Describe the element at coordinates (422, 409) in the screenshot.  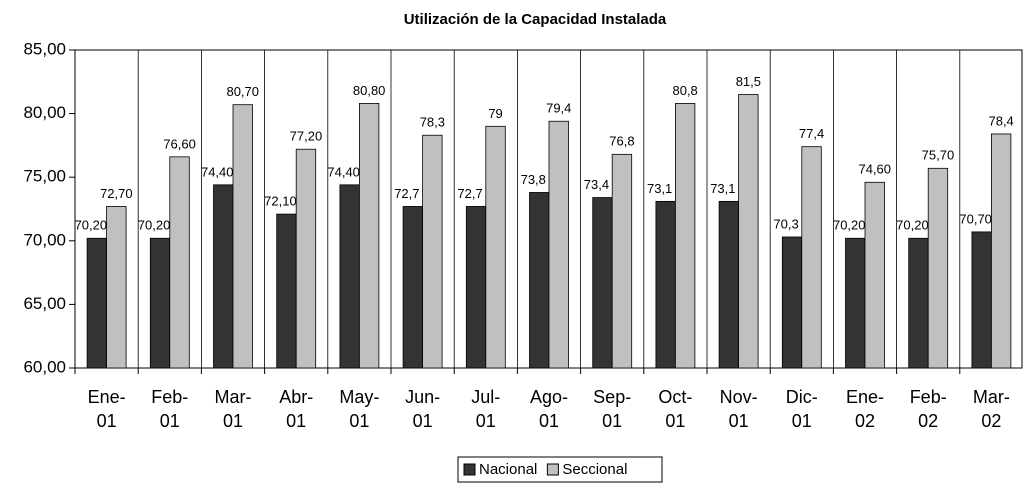
I see `x-tick-label: Jun-01` at that location.